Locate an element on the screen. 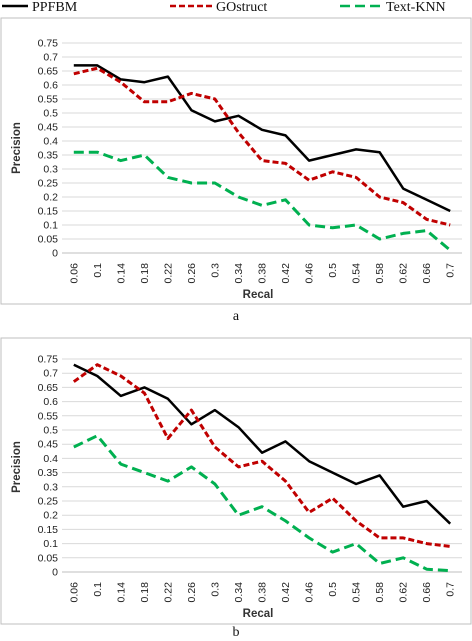 This screenshot has width=472, height=641. chart-a-x-tick-label: 0.66 is located at coordinates (427, 273).